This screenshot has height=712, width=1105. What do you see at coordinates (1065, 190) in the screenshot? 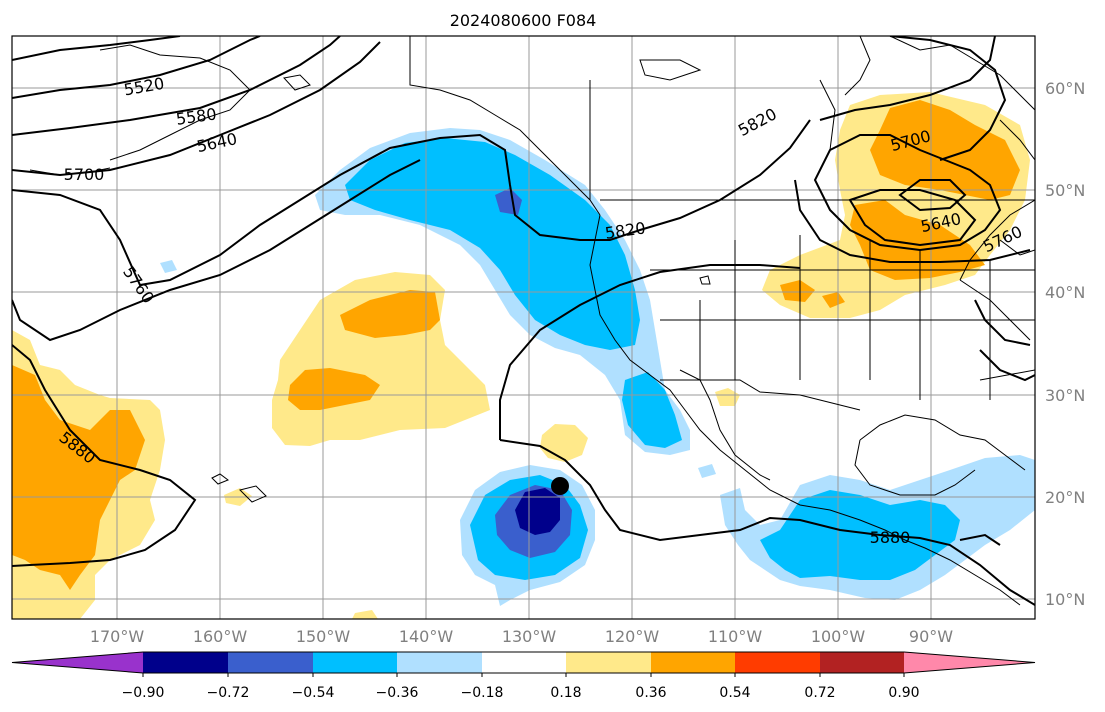
I see `lat-label: 50°N` at bounding box center [1065, 190].